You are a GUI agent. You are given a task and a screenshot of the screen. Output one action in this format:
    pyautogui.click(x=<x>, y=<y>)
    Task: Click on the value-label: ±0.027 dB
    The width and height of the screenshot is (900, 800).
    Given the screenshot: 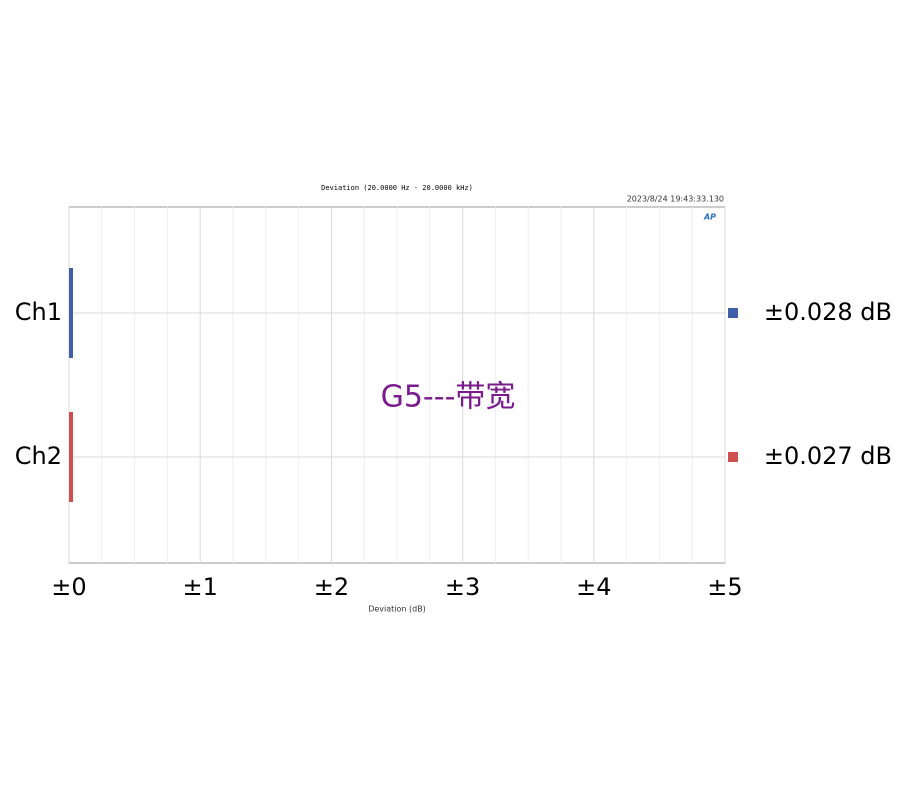 What is the action you would take?
    pyautogui.click(x=828, y=456)
    